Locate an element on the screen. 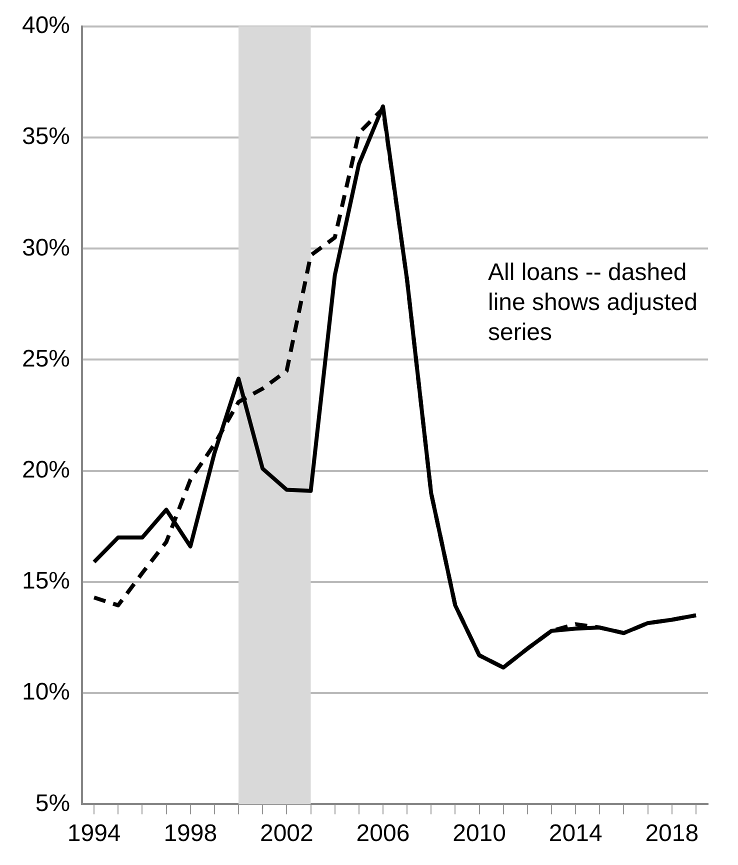 The width and height of the screenshot is (738, 865). annotation: All loans -- dashed line shows adjusted series is located at coordinates (593, 303).